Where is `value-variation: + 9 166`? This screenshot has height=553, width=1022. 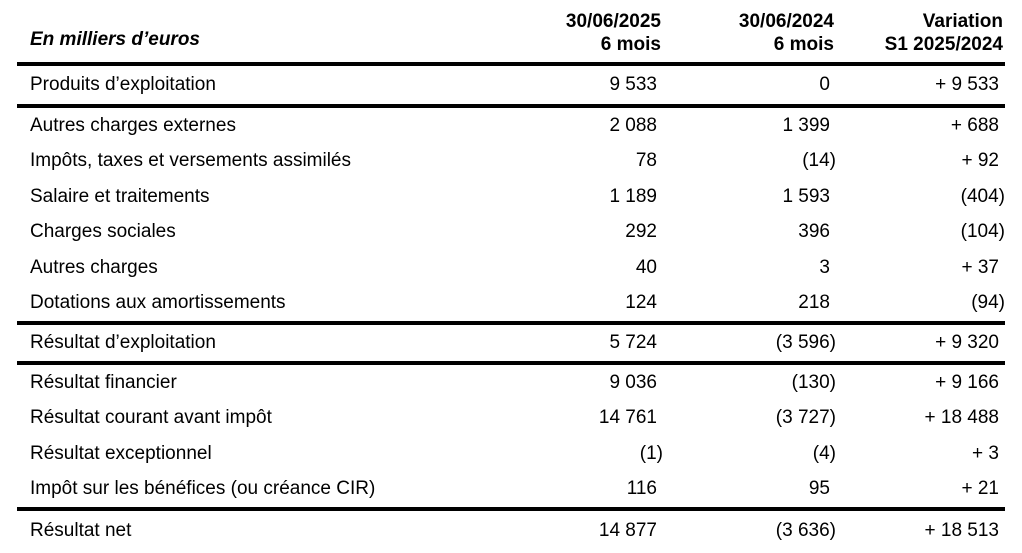
value-variation: + 9 166 is located at coordinates (967, 382).